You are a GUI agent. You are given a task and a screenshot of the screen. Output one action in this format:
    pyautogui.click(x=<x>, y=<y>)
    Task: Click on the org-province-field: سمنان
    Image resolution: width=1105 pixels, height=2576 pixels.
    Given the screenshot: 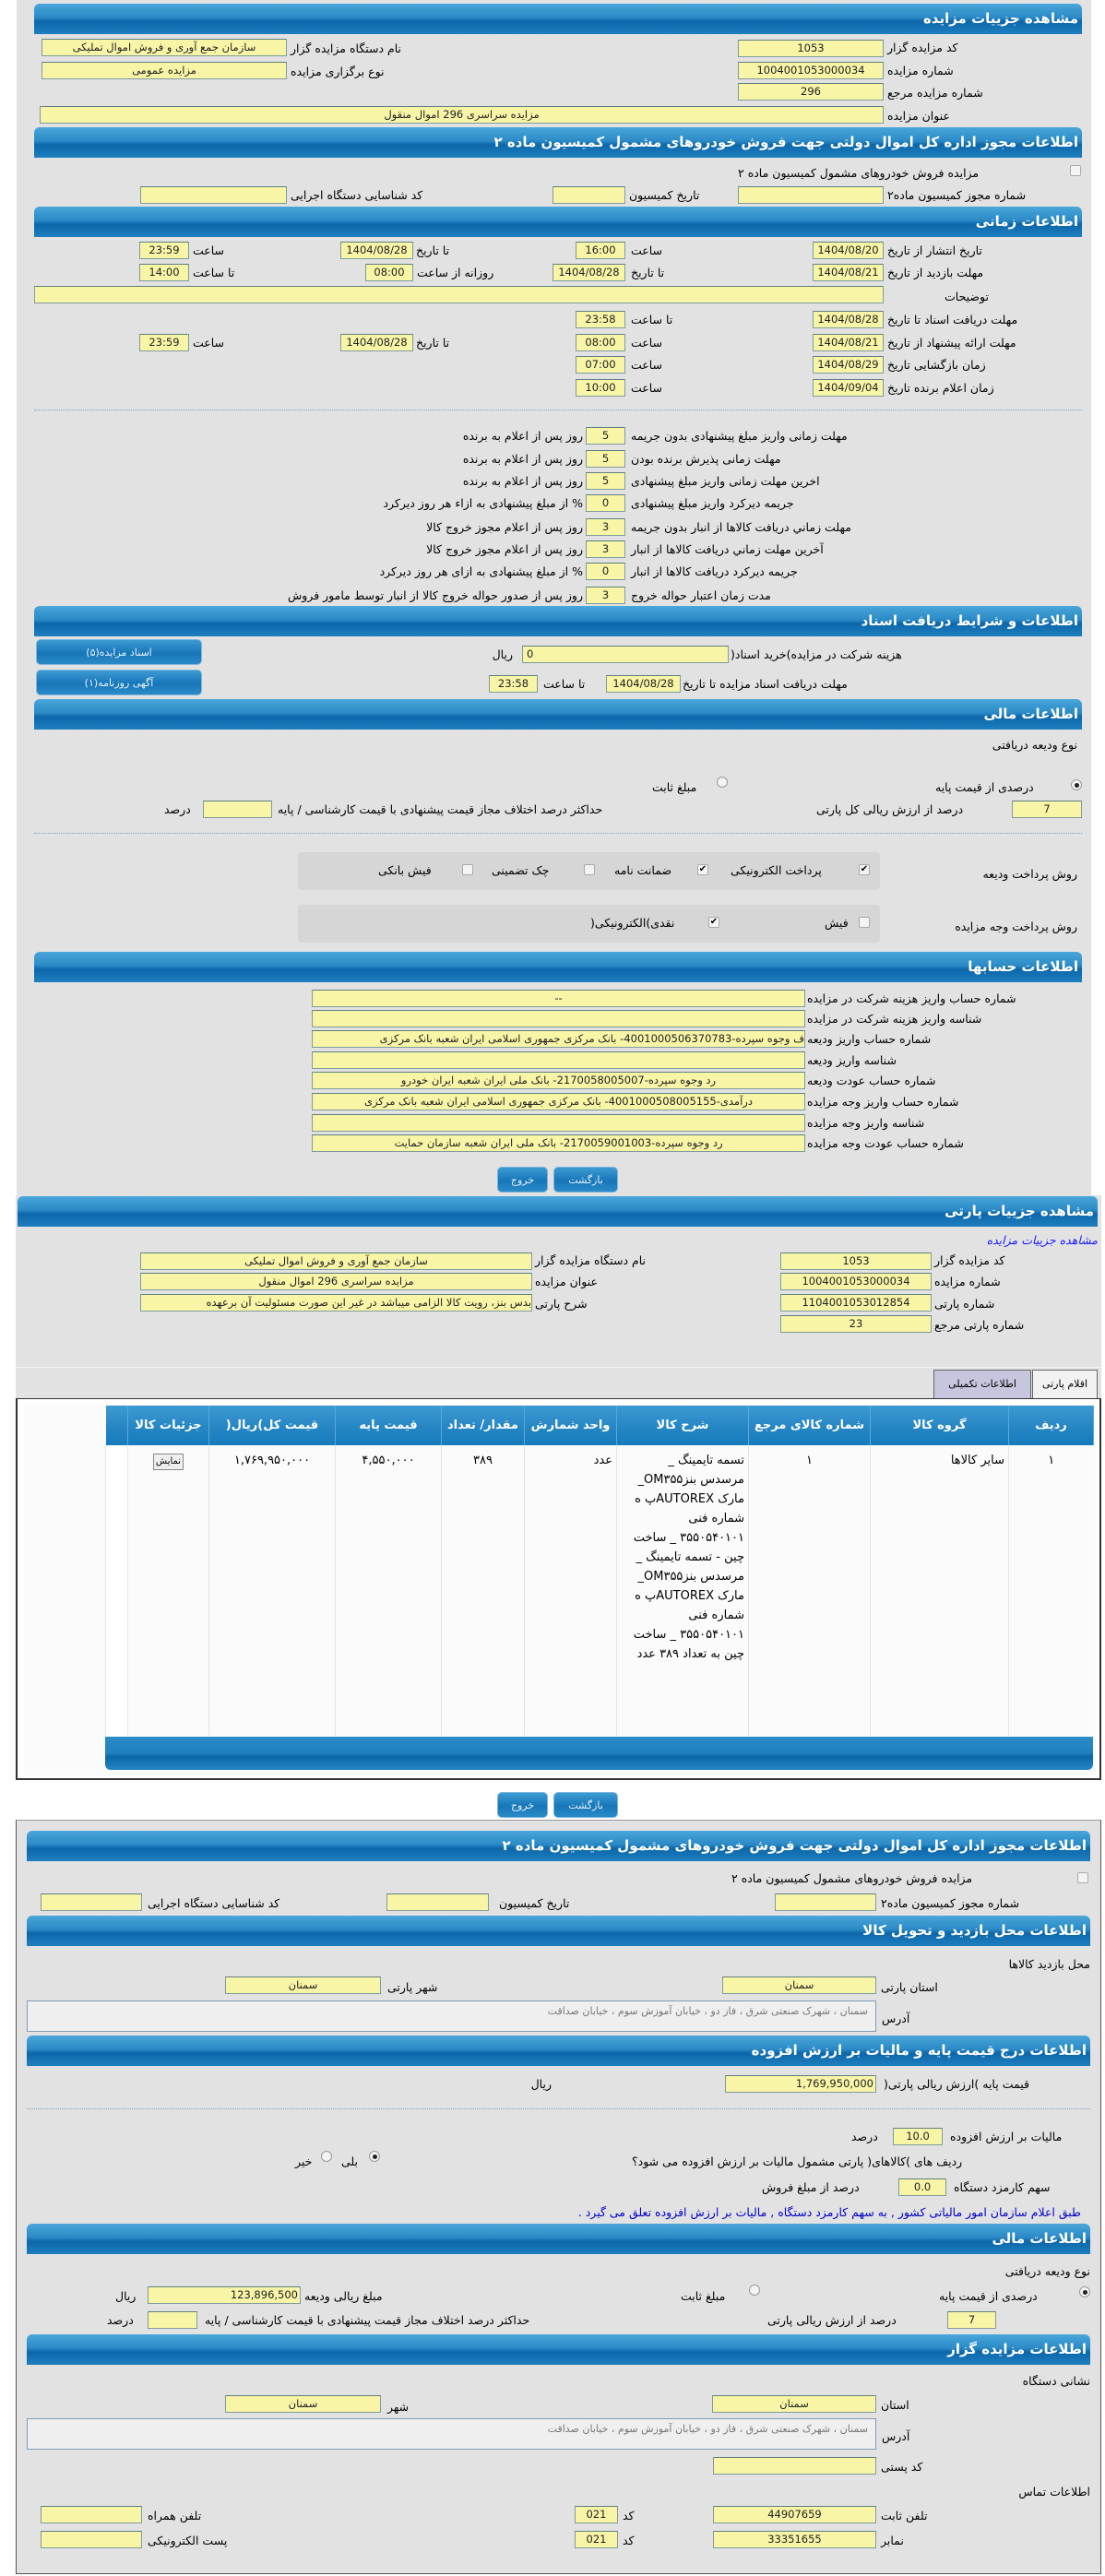 What is the action you would take?
    pyautogui.click(x=794, y=2404)
    